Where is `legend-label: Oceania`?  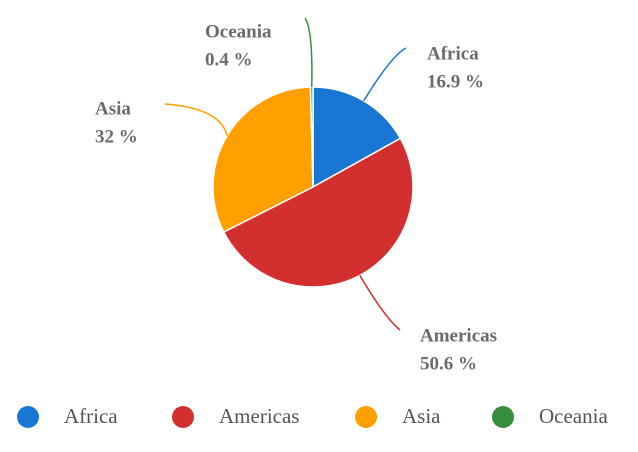 legend-label: Oceania is located at coordinates (573, 416).